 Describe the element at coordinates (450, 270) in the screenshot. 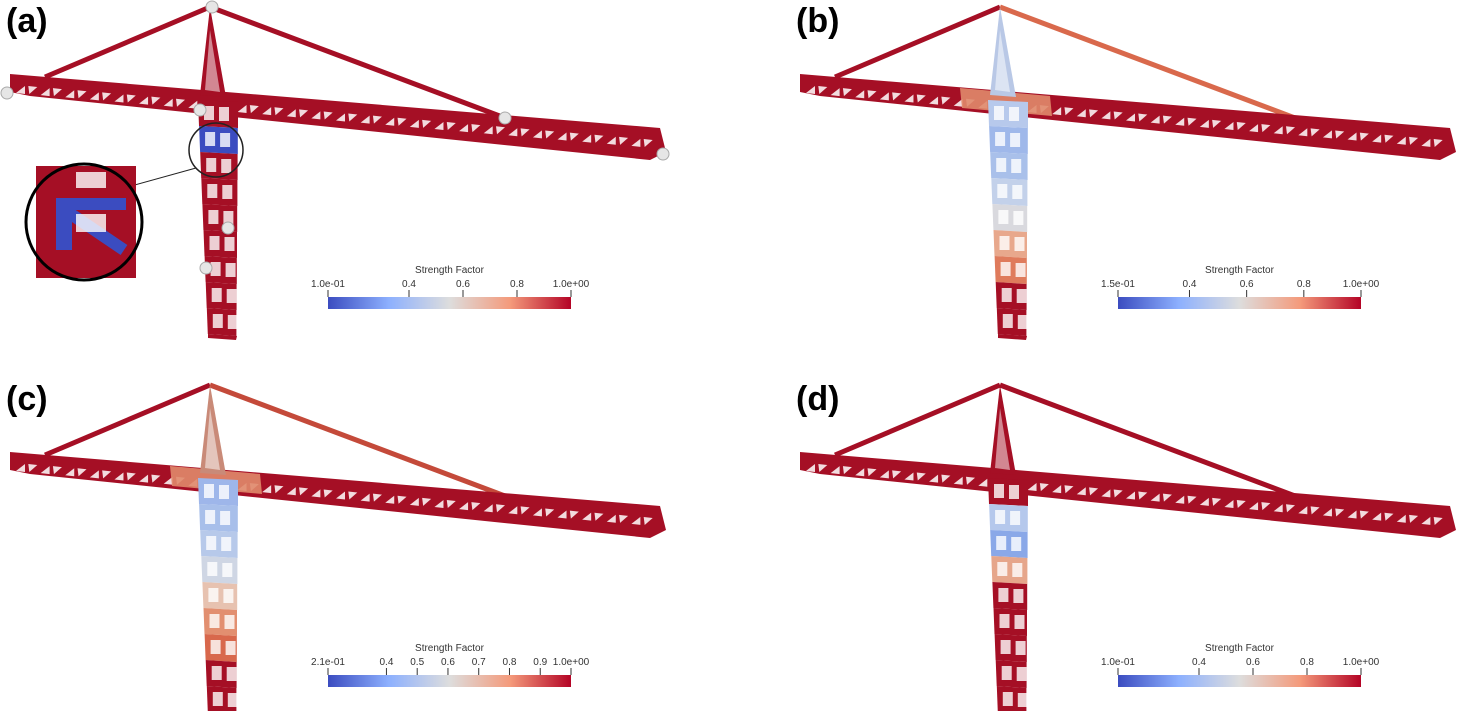

I see `colorbar-title: Strength Factor` at that location.